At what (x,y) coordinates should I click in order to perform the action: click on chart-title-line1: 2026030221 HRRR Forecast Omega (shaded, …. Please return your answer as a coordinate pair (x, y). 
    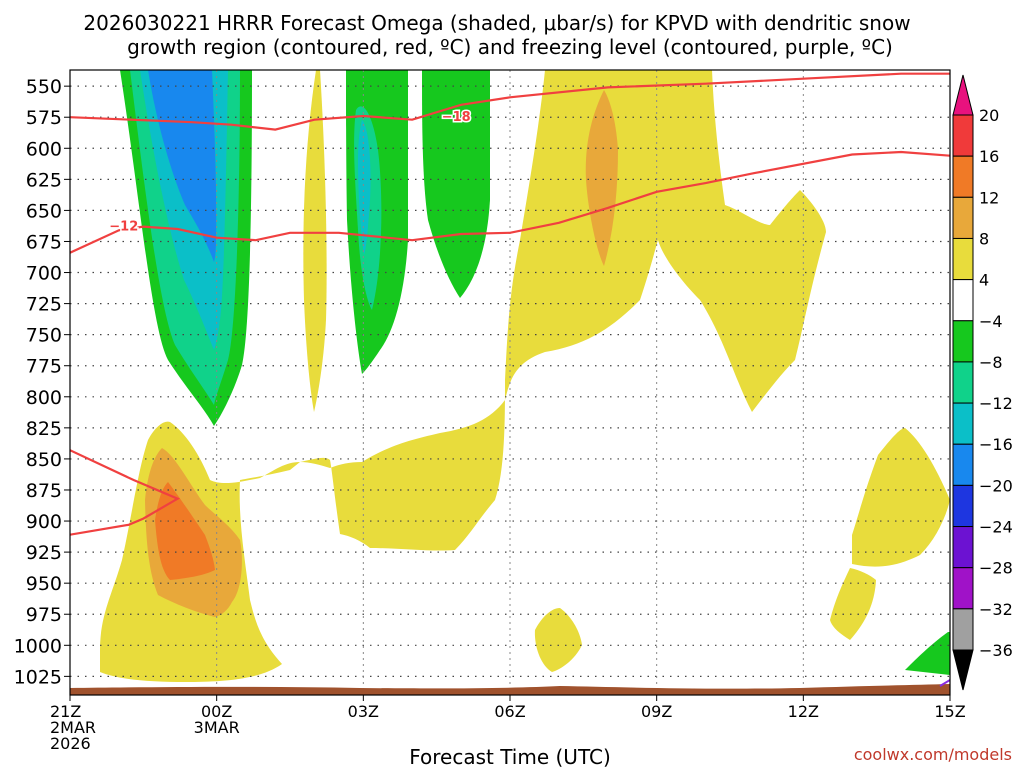
    Looking at the image, I should click on (496, 23).